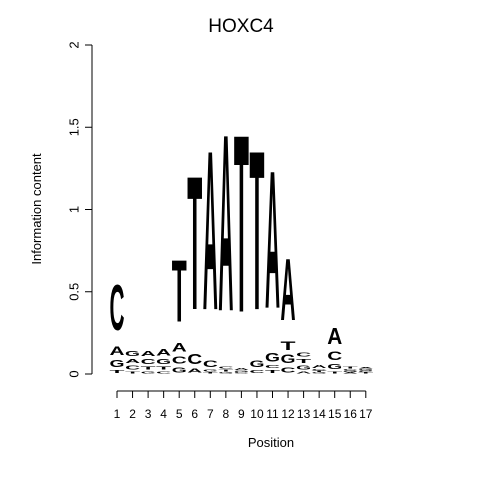 Image resolution: width=480 pixels, height=480 pixels. Describe the element at coordinates (163, 368) in the screenshot. I see `logo-letter-t-pos4: T` at that location.